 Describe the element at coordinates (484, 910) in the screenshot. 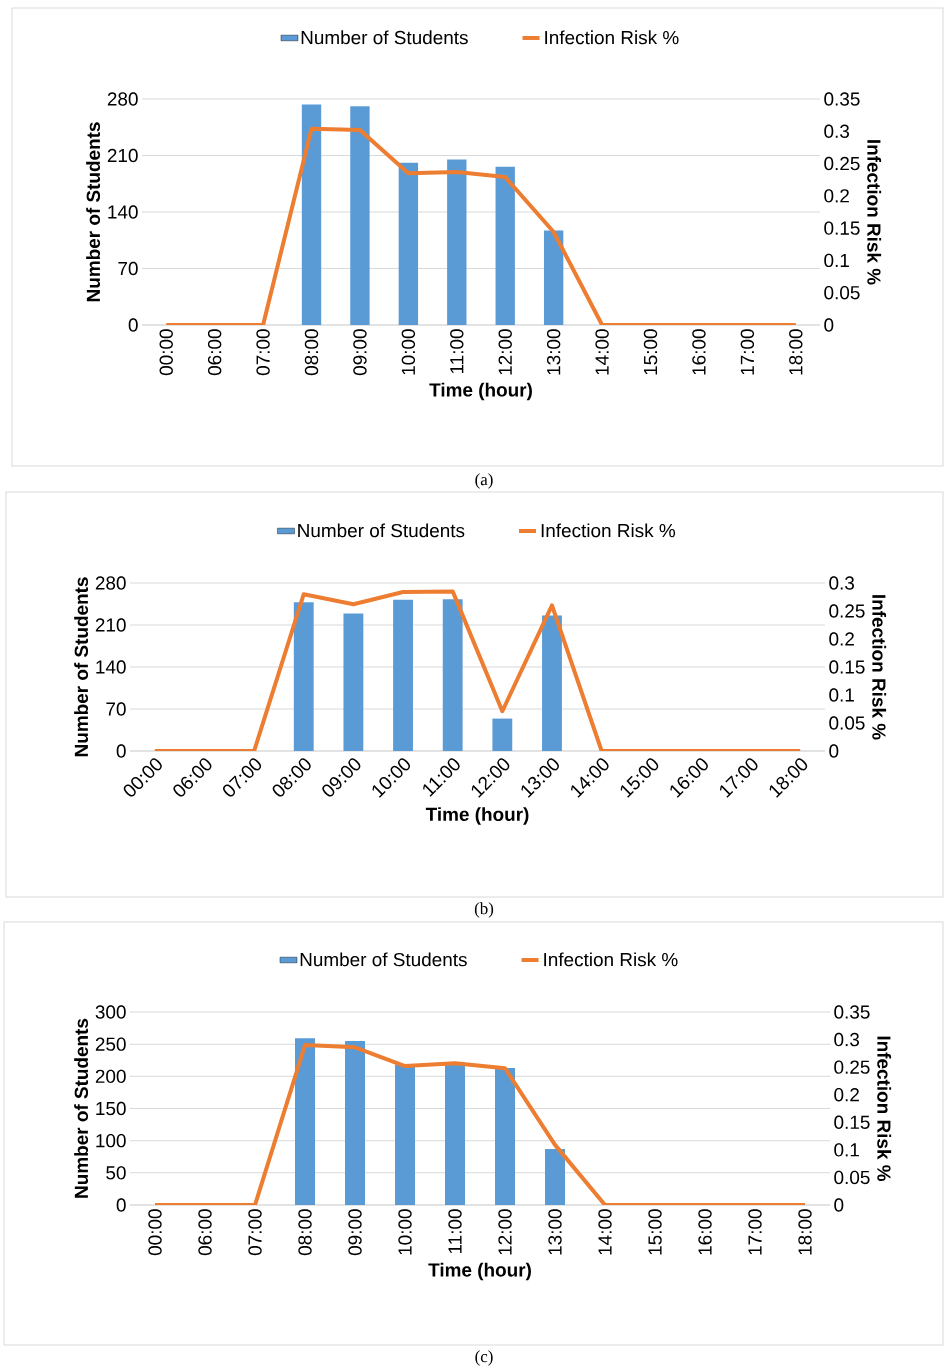

I see `text: (b)` at that location.